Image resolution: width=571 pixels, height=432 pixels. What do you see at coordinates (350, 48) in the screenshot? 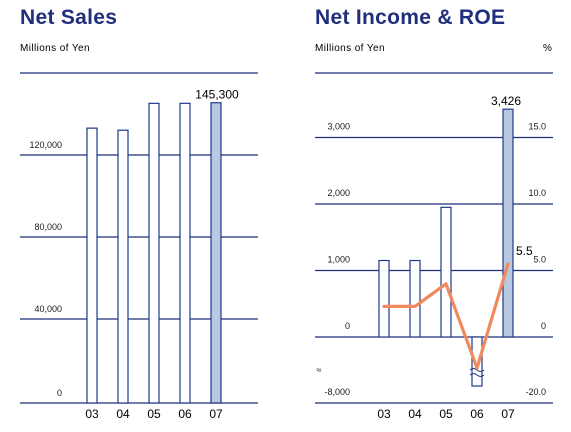
I see `left-axis-unit-label: Millions of Yen` at bounding box center [350, 48].